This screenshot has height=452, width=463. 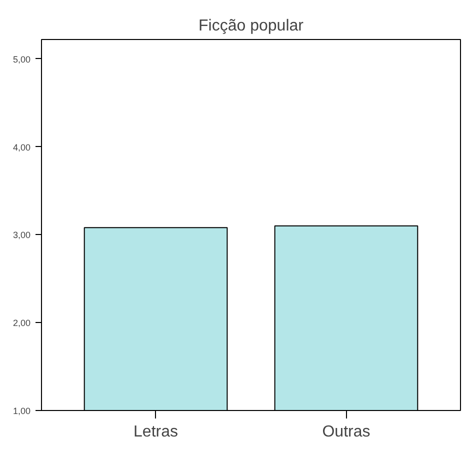 I want to click on x-tick-label: Outras, so click(x=346, y=432).